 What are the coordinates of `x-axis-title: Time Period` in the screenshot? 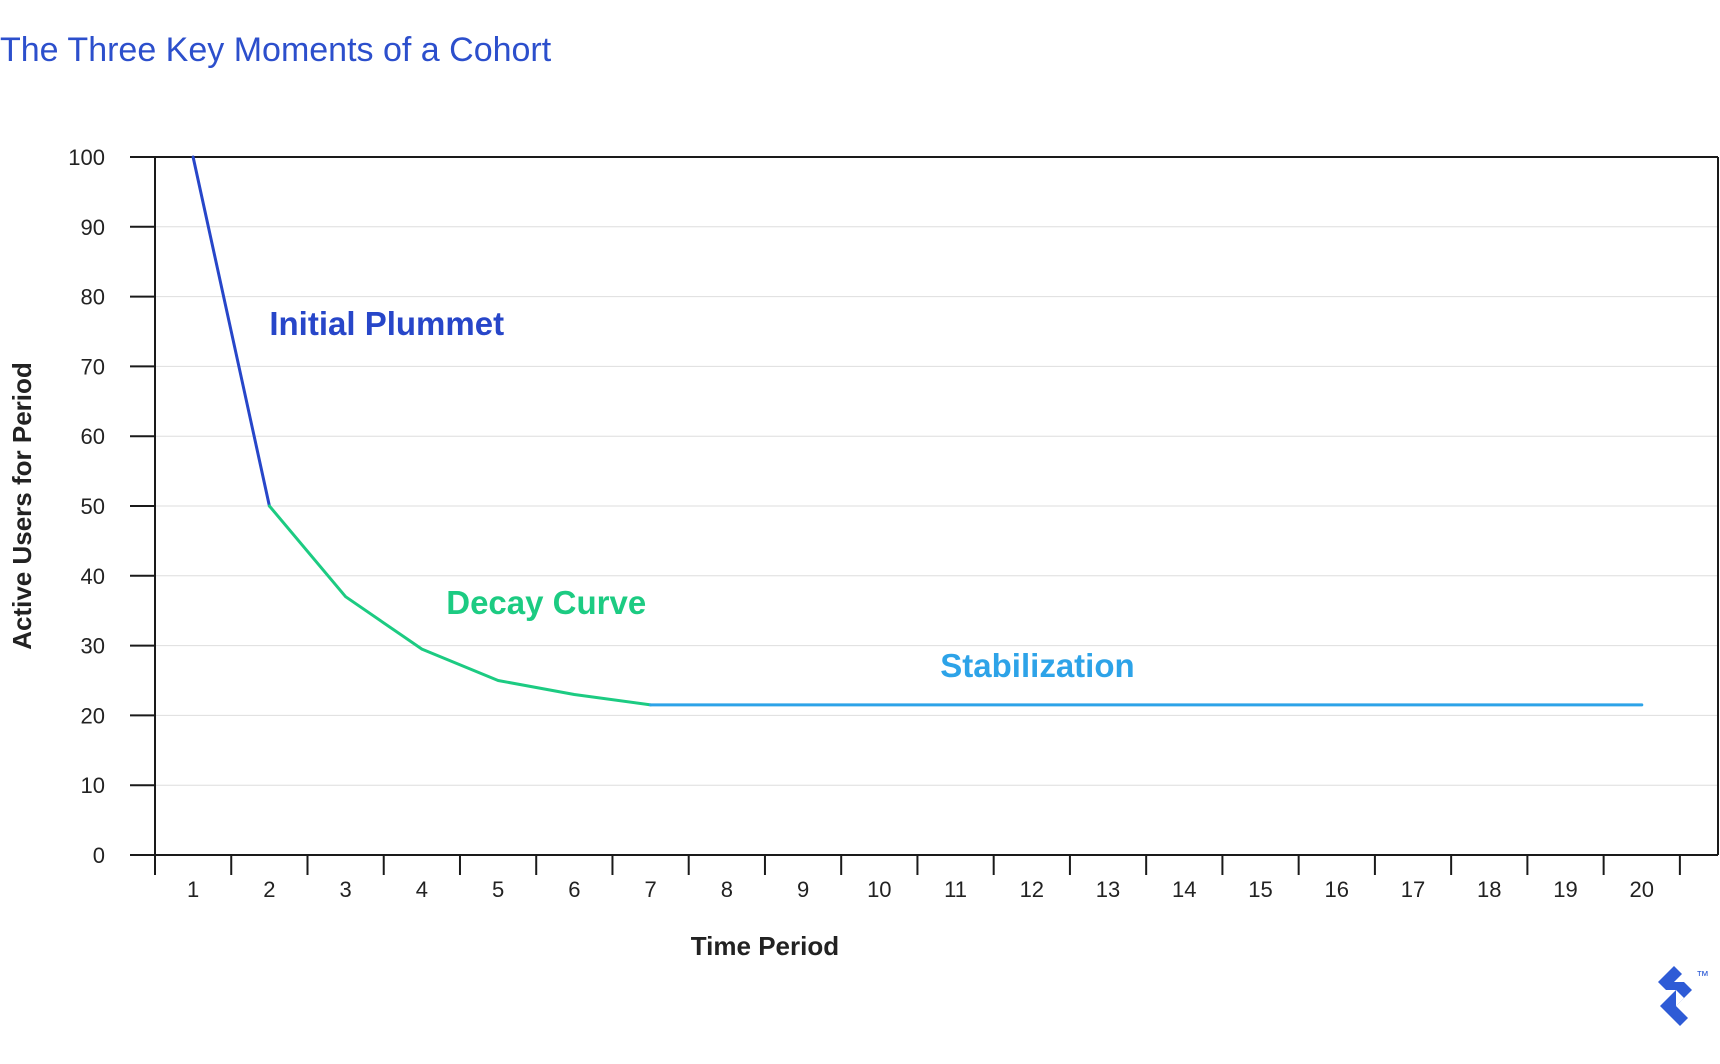 It's located at (765, 946).